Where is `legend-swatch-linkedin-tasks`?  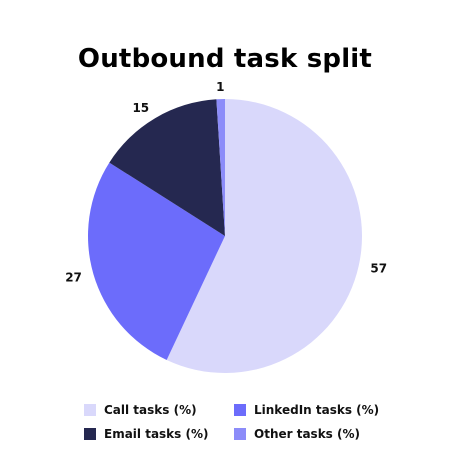
legend-swatch-linkedin-tasks is located at coordinates (240, 410).